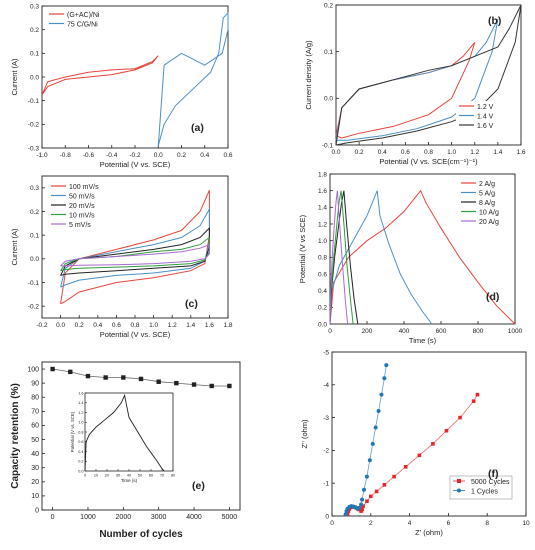  What do you see at coordinates (326, 385) in the screenshot?
I see `y-tick-label: -4` at bounding box center [326, 385].